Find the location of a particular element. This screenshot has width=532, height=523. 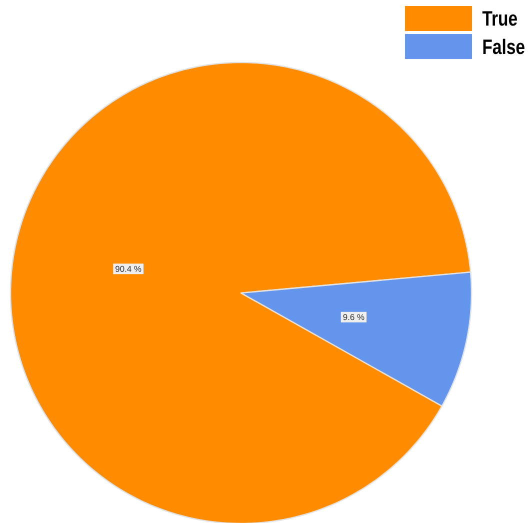

data-label: 9.6 % is located at coordinates (353, 317).